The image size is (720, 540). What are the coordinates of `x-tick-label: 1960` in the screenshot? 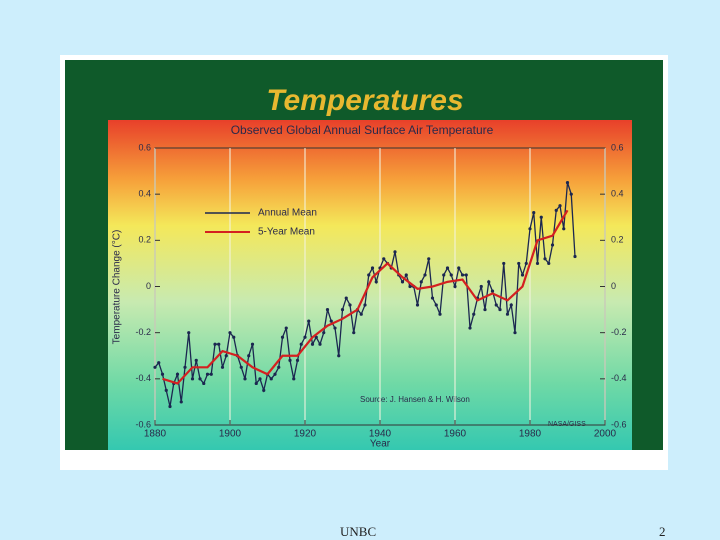 It's located at (455, 434).